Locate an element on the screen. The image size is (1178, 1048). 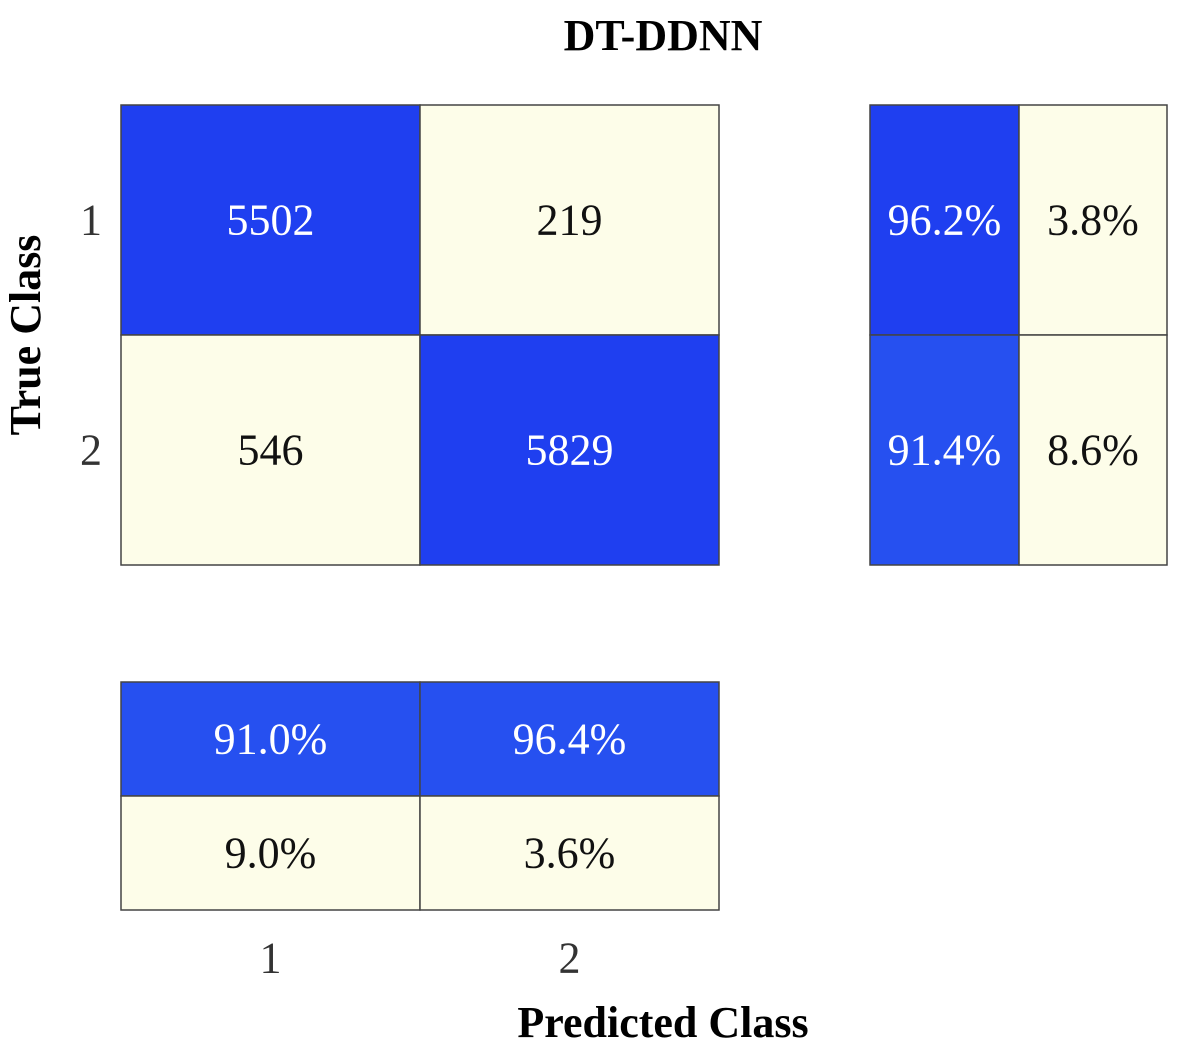
matrix-cell-value: 219 is located at coordinates (570, 220).